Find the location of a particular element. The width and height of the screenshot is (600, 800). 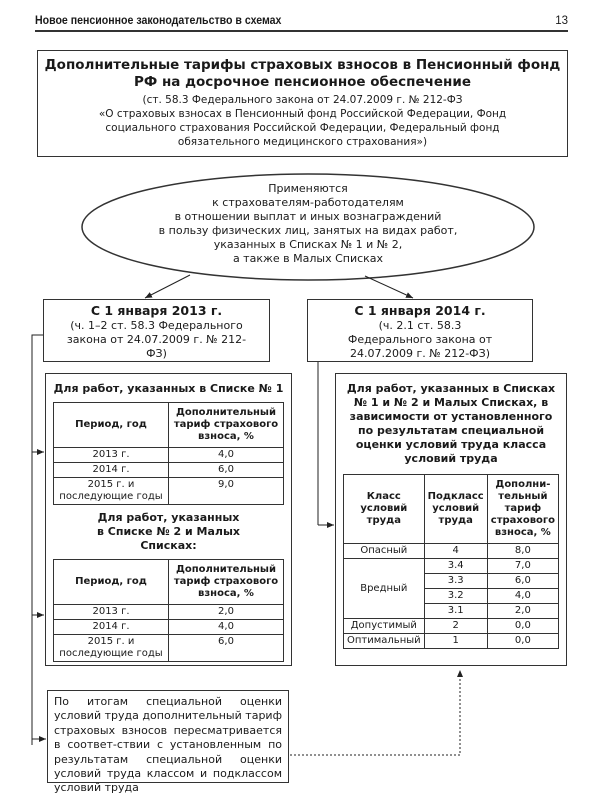

subclass-cell: 3.1 is located at coordinates (455, 611).